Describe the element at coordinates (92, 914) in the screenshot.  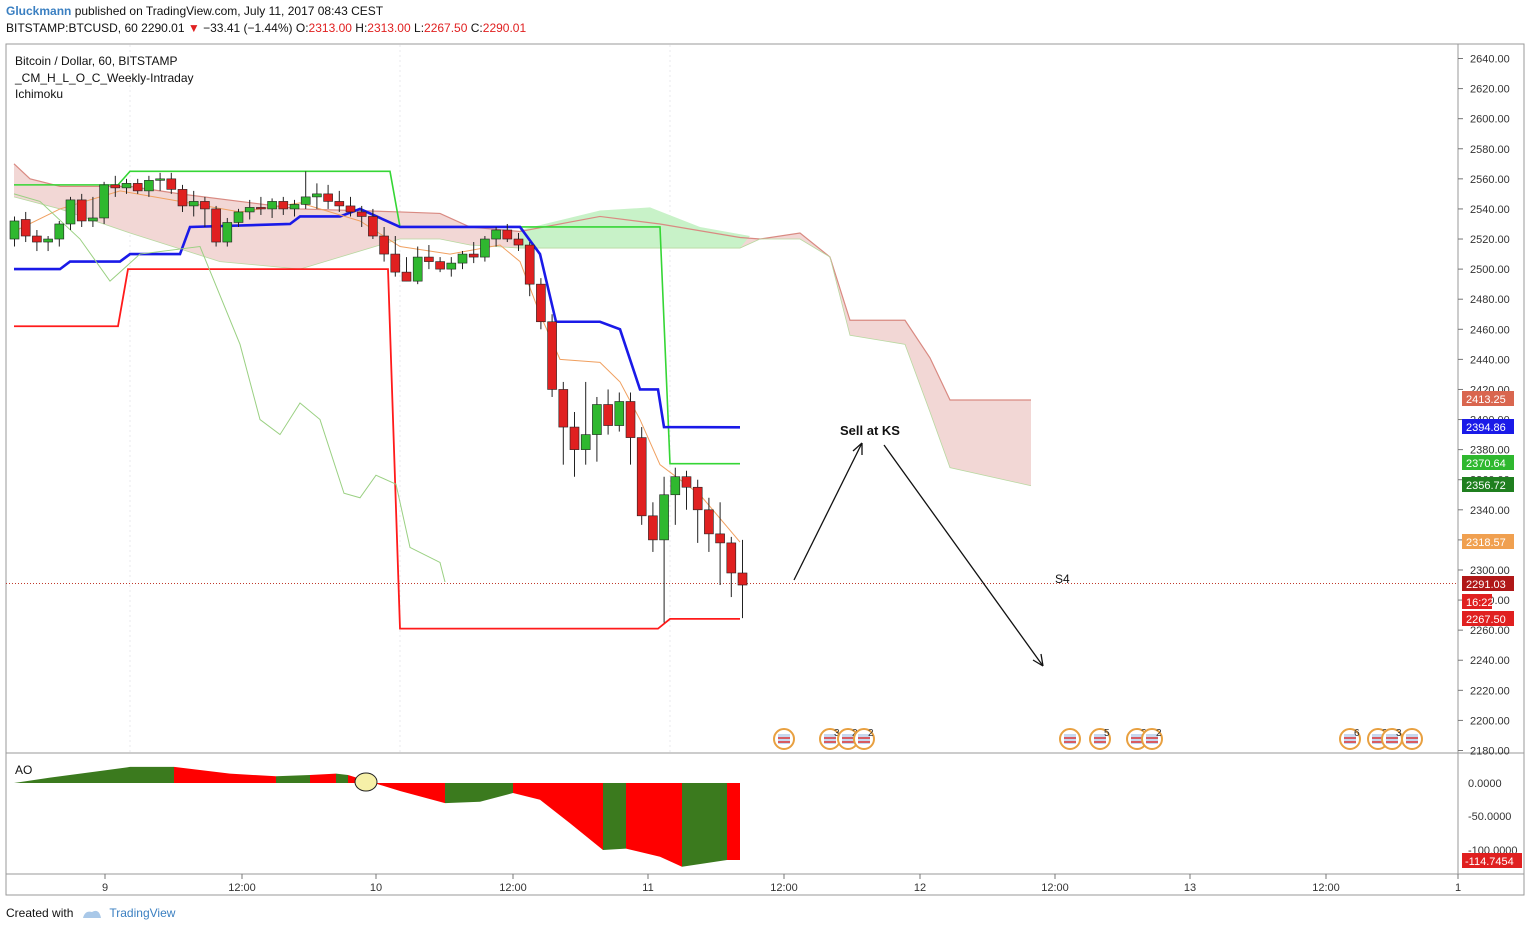
I see `tradingview-logo-icon` at that location.